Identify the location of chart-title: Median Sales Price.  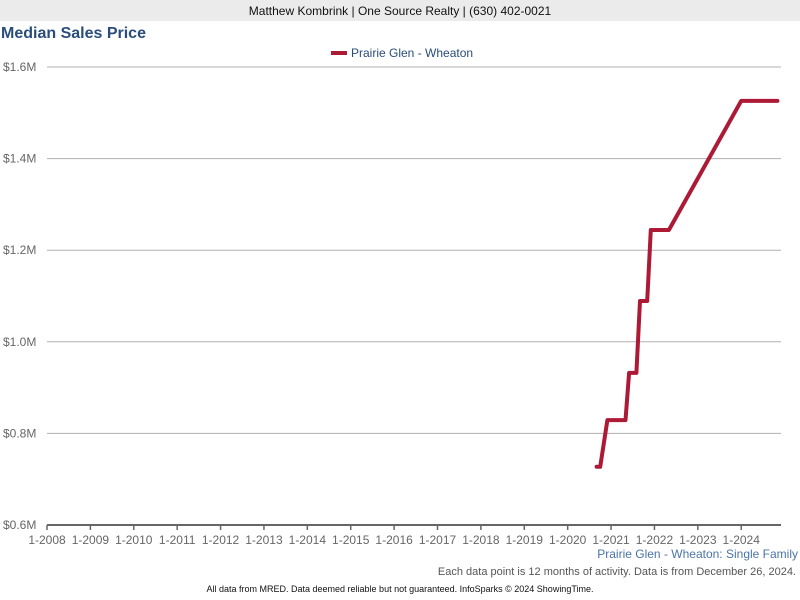
(73, 33).